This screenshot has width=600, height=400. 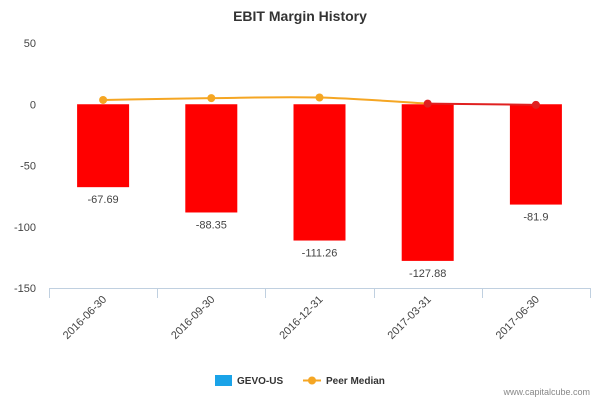 What do you see at coordinates (85, 318) in the screenshot?
I see `x-tick-label: 2016-06-30` at bounding box center [85, 318].